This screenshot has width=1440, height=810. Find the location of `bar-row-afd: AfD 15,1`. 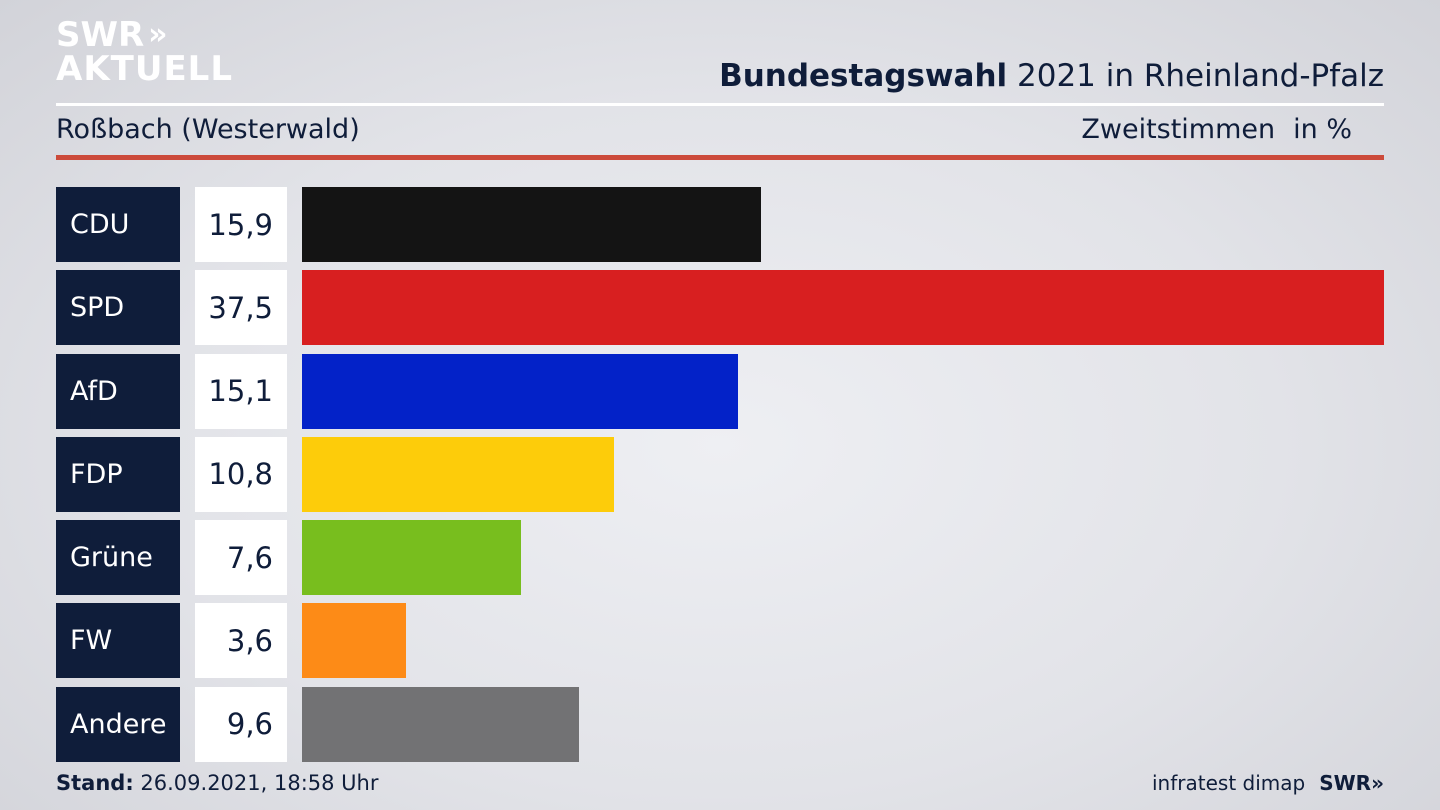

bar-row-afd: AfD 15,1 is located at coordinates (720, 391).